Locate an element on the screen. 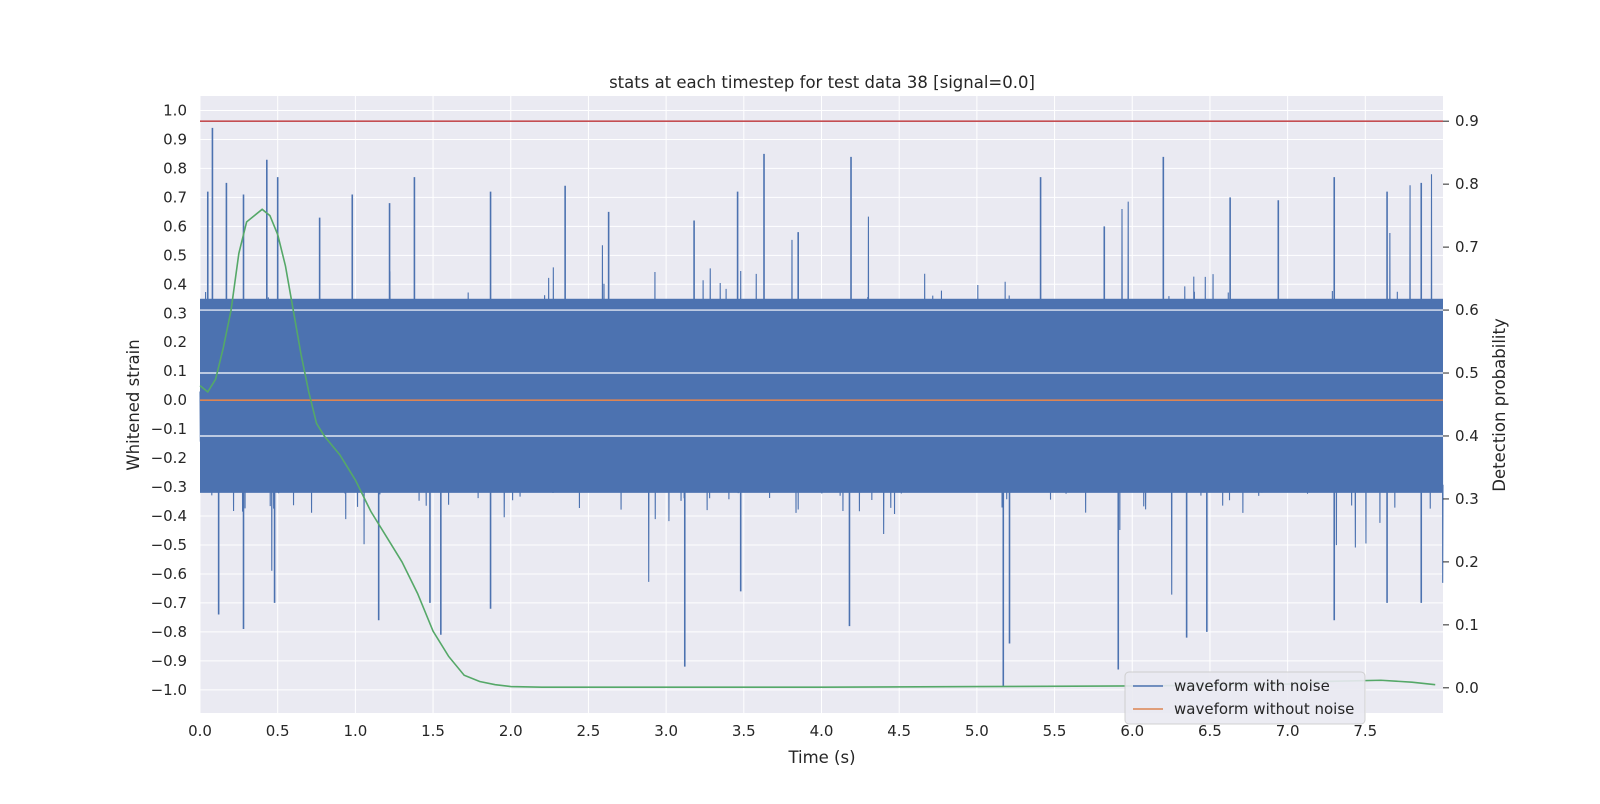 The width and height of the screenshot is (1600, 804). y-tick-label-left: −0.8 is located at coordinates (169, 632).